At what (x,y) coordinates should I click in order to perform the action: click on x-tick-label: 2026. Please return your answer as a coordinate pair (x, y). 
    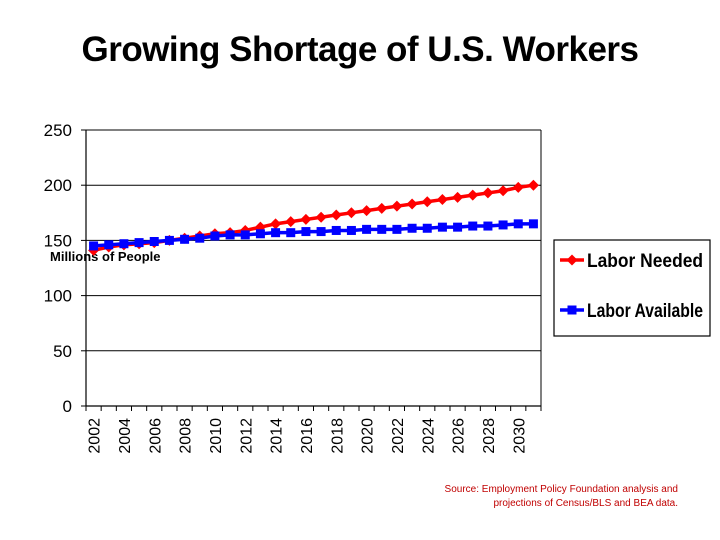
    Looking at the image, I should click on (459, 436).